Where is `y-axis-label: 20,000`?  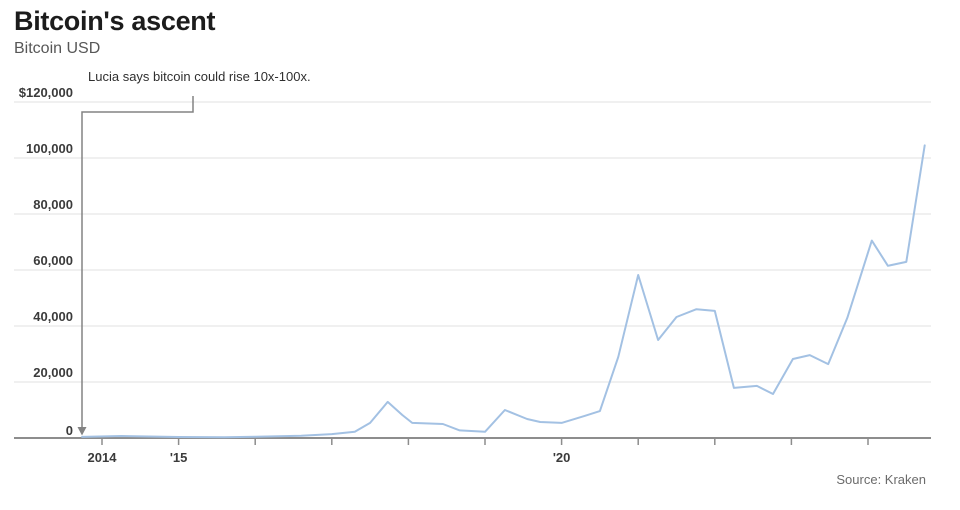
y-axis-label: 20,000 is located at coordinates (53, 372).